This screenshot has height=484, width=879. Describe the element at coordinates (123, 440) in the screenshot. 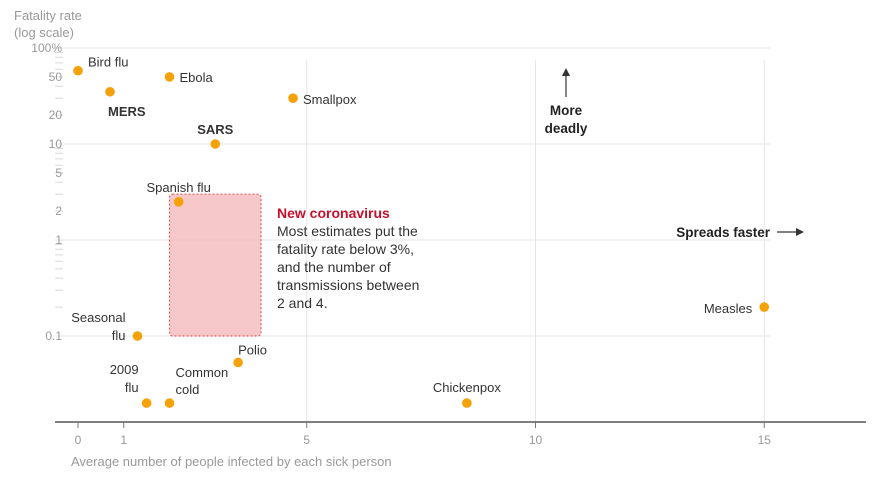

I see `x-tick-label: 1` at that location.